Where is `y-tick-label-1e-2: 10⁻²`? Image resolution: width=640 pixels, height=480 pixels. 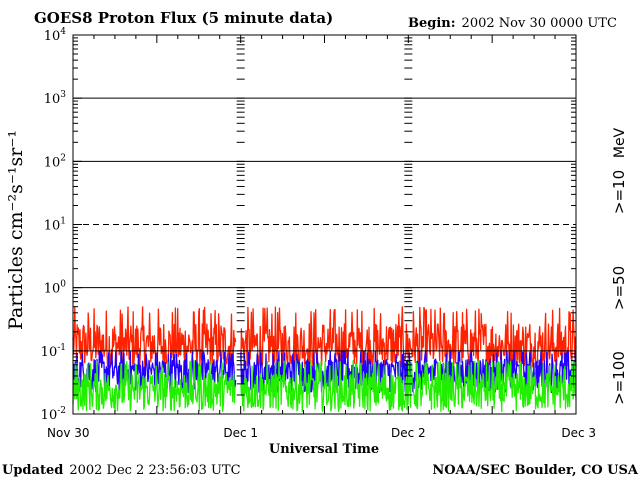
y-tick-label-1e-2: 10⁻² is located at coordinates (53, 414).